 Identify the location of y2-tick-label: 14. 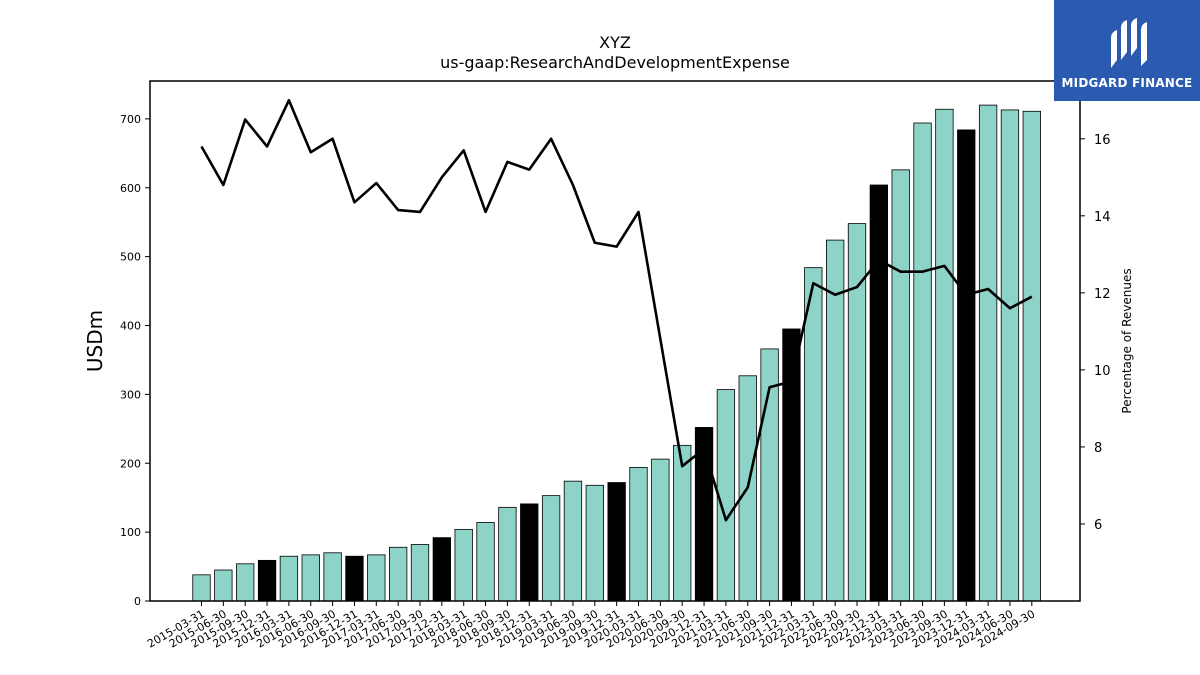
(1102, 217).